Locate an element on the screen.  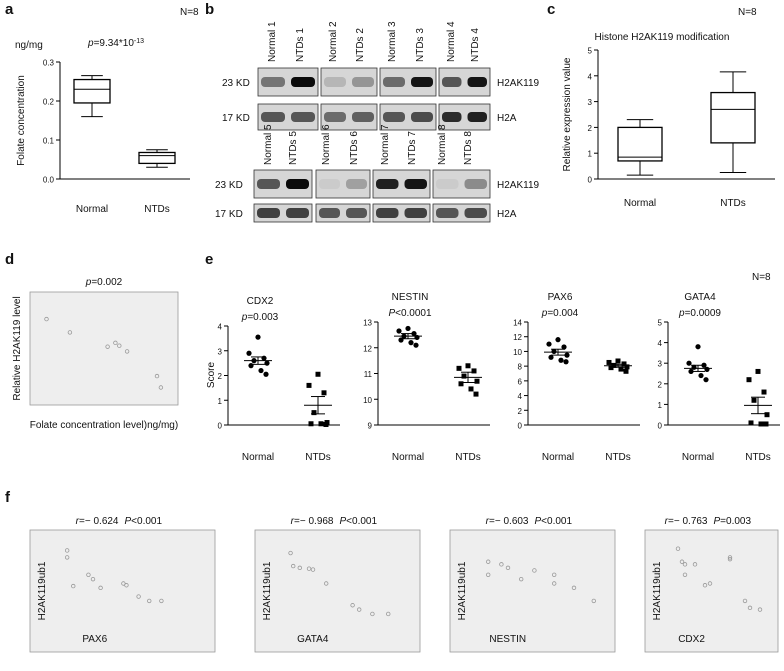
stat-label: r=− 0.968 is located at coordinates (312, 521).